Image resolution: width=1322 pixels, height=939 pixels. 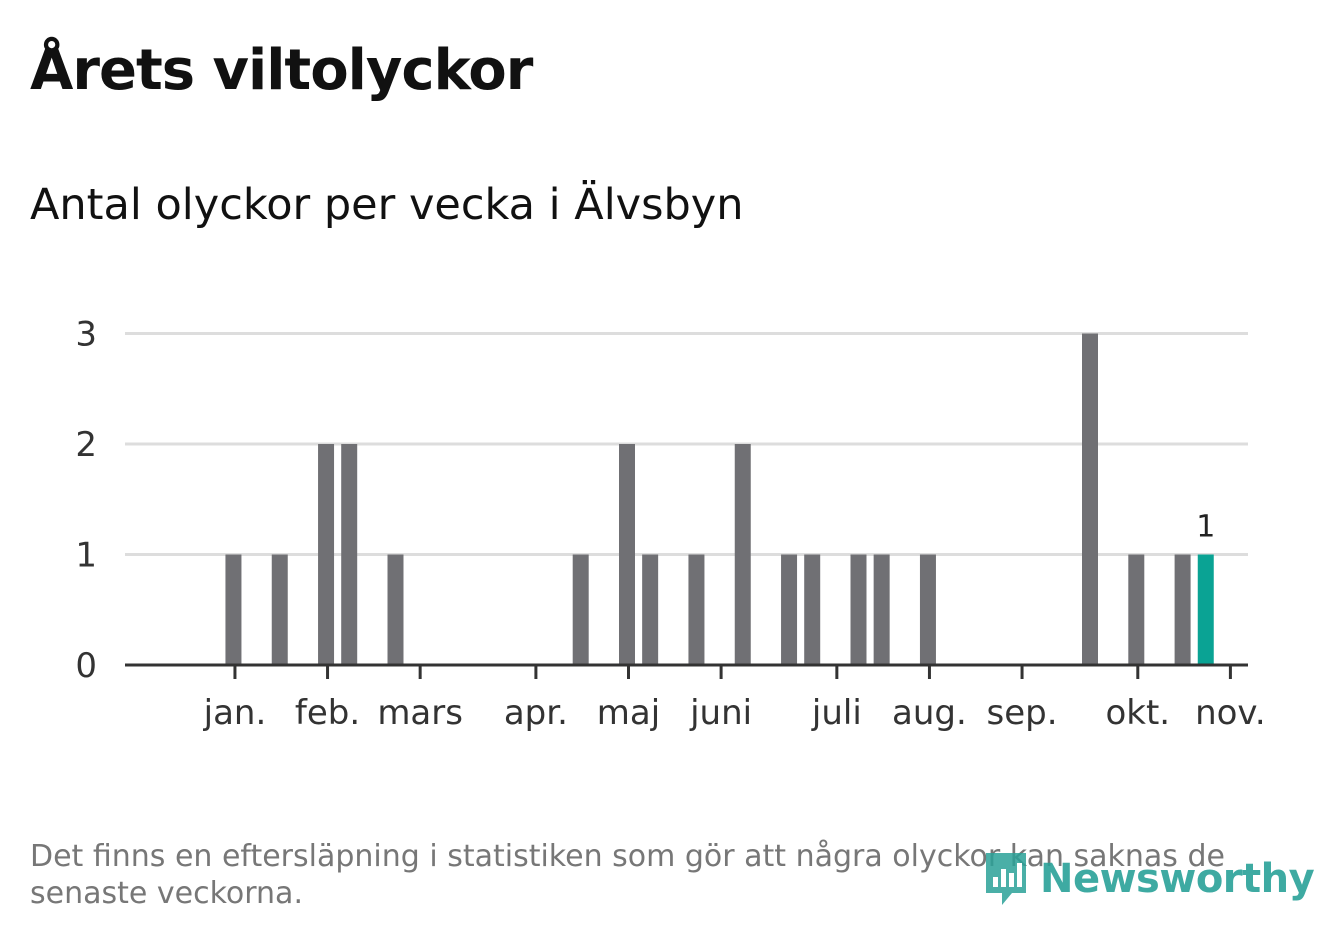 I want to click on chart-subtitle: Antal olyckor per vecka i Älvsbyn, so click(x=387, y=205).